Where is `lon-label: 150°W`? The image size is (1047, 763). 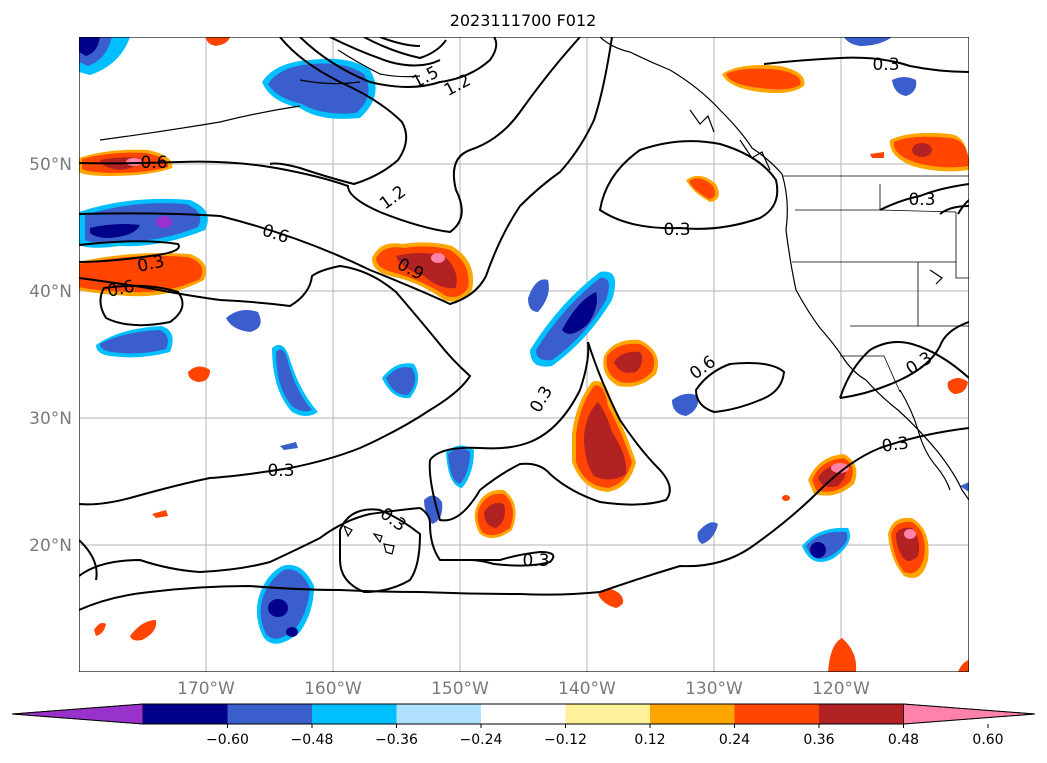
lon-label: 150°W is located at coordinates (460, 689).